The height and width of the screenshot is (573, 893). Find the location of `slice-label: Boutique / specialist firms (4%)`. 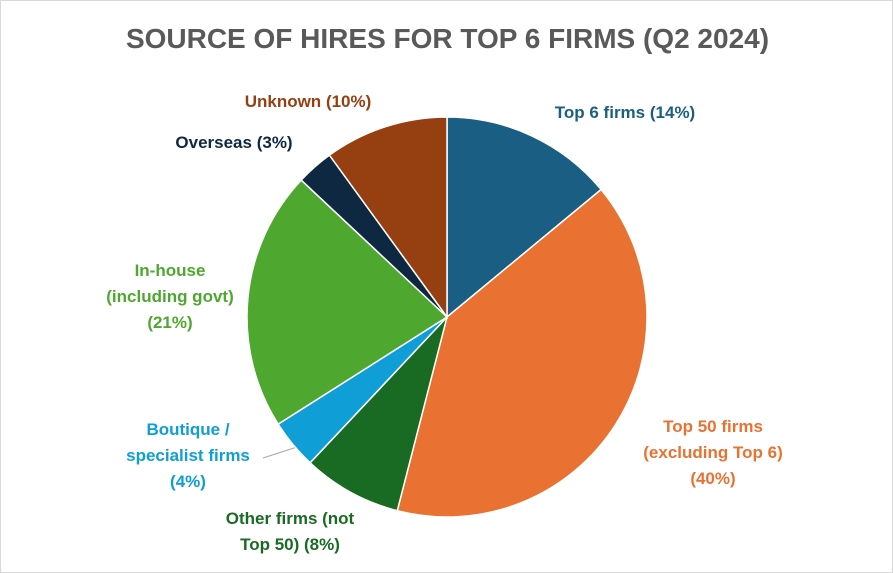

slice-label: Boutique / specialist firms (4%) is located at coordinates (188, 456).